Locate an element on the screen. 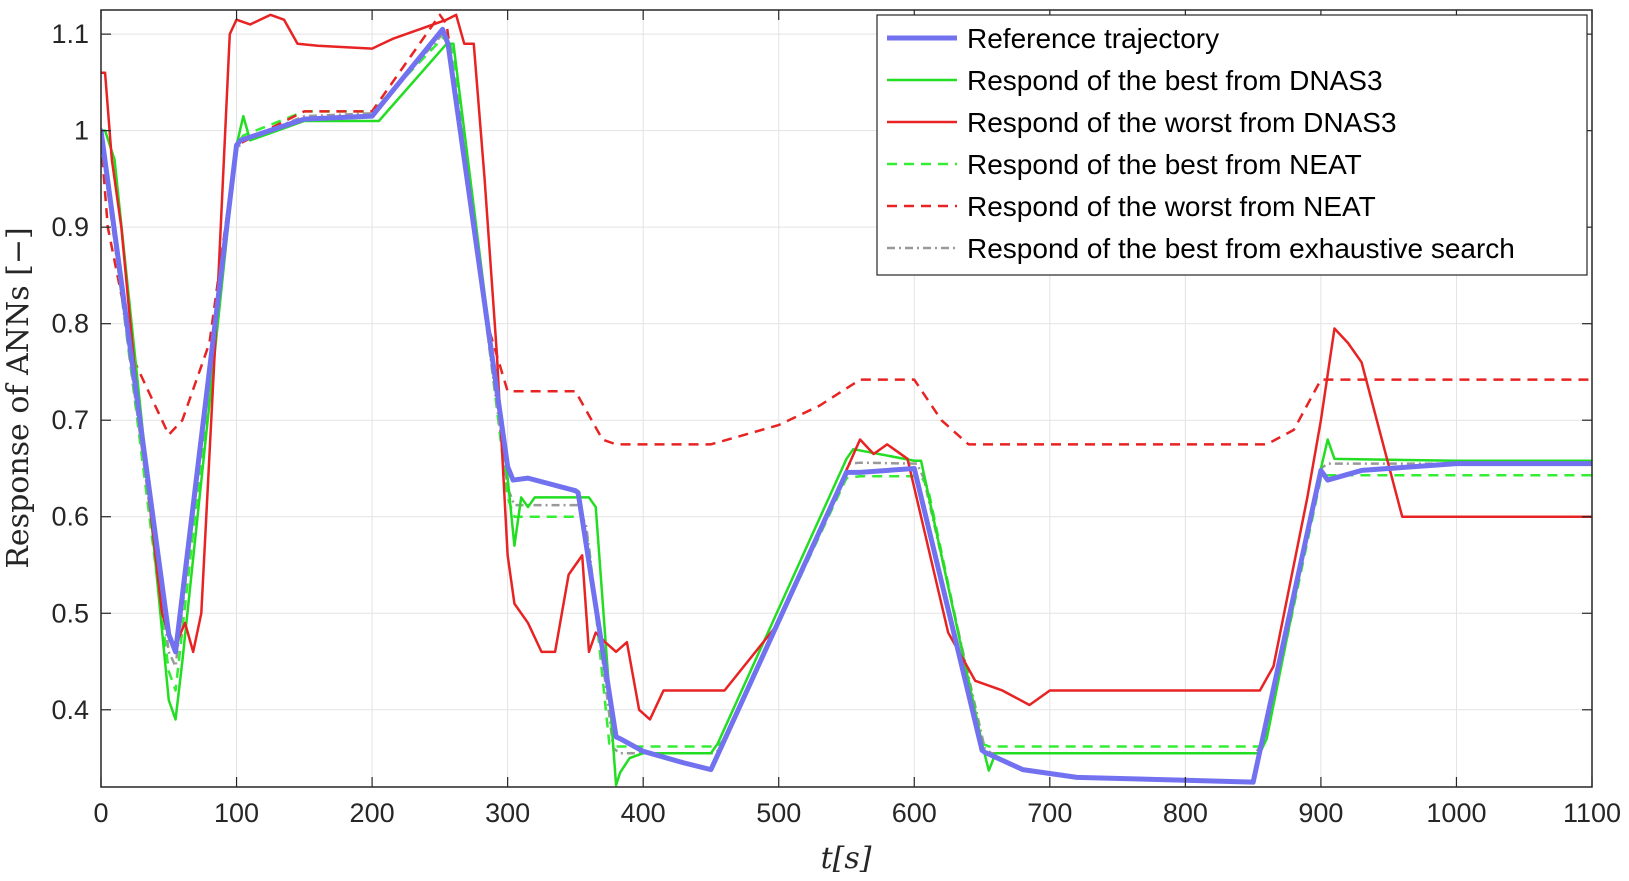 Image resolution: width=1629 pixels, height=881 pixels. x-tick-label: 800 is located at coordinates (1185, 813).